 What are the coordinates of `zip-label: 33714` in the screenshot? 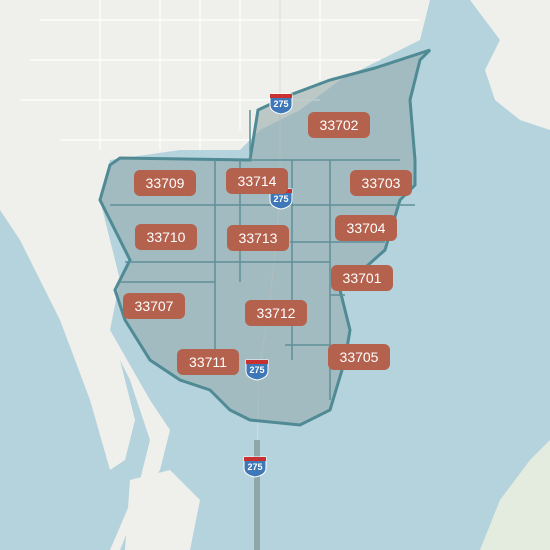 It's located at (257, 181).